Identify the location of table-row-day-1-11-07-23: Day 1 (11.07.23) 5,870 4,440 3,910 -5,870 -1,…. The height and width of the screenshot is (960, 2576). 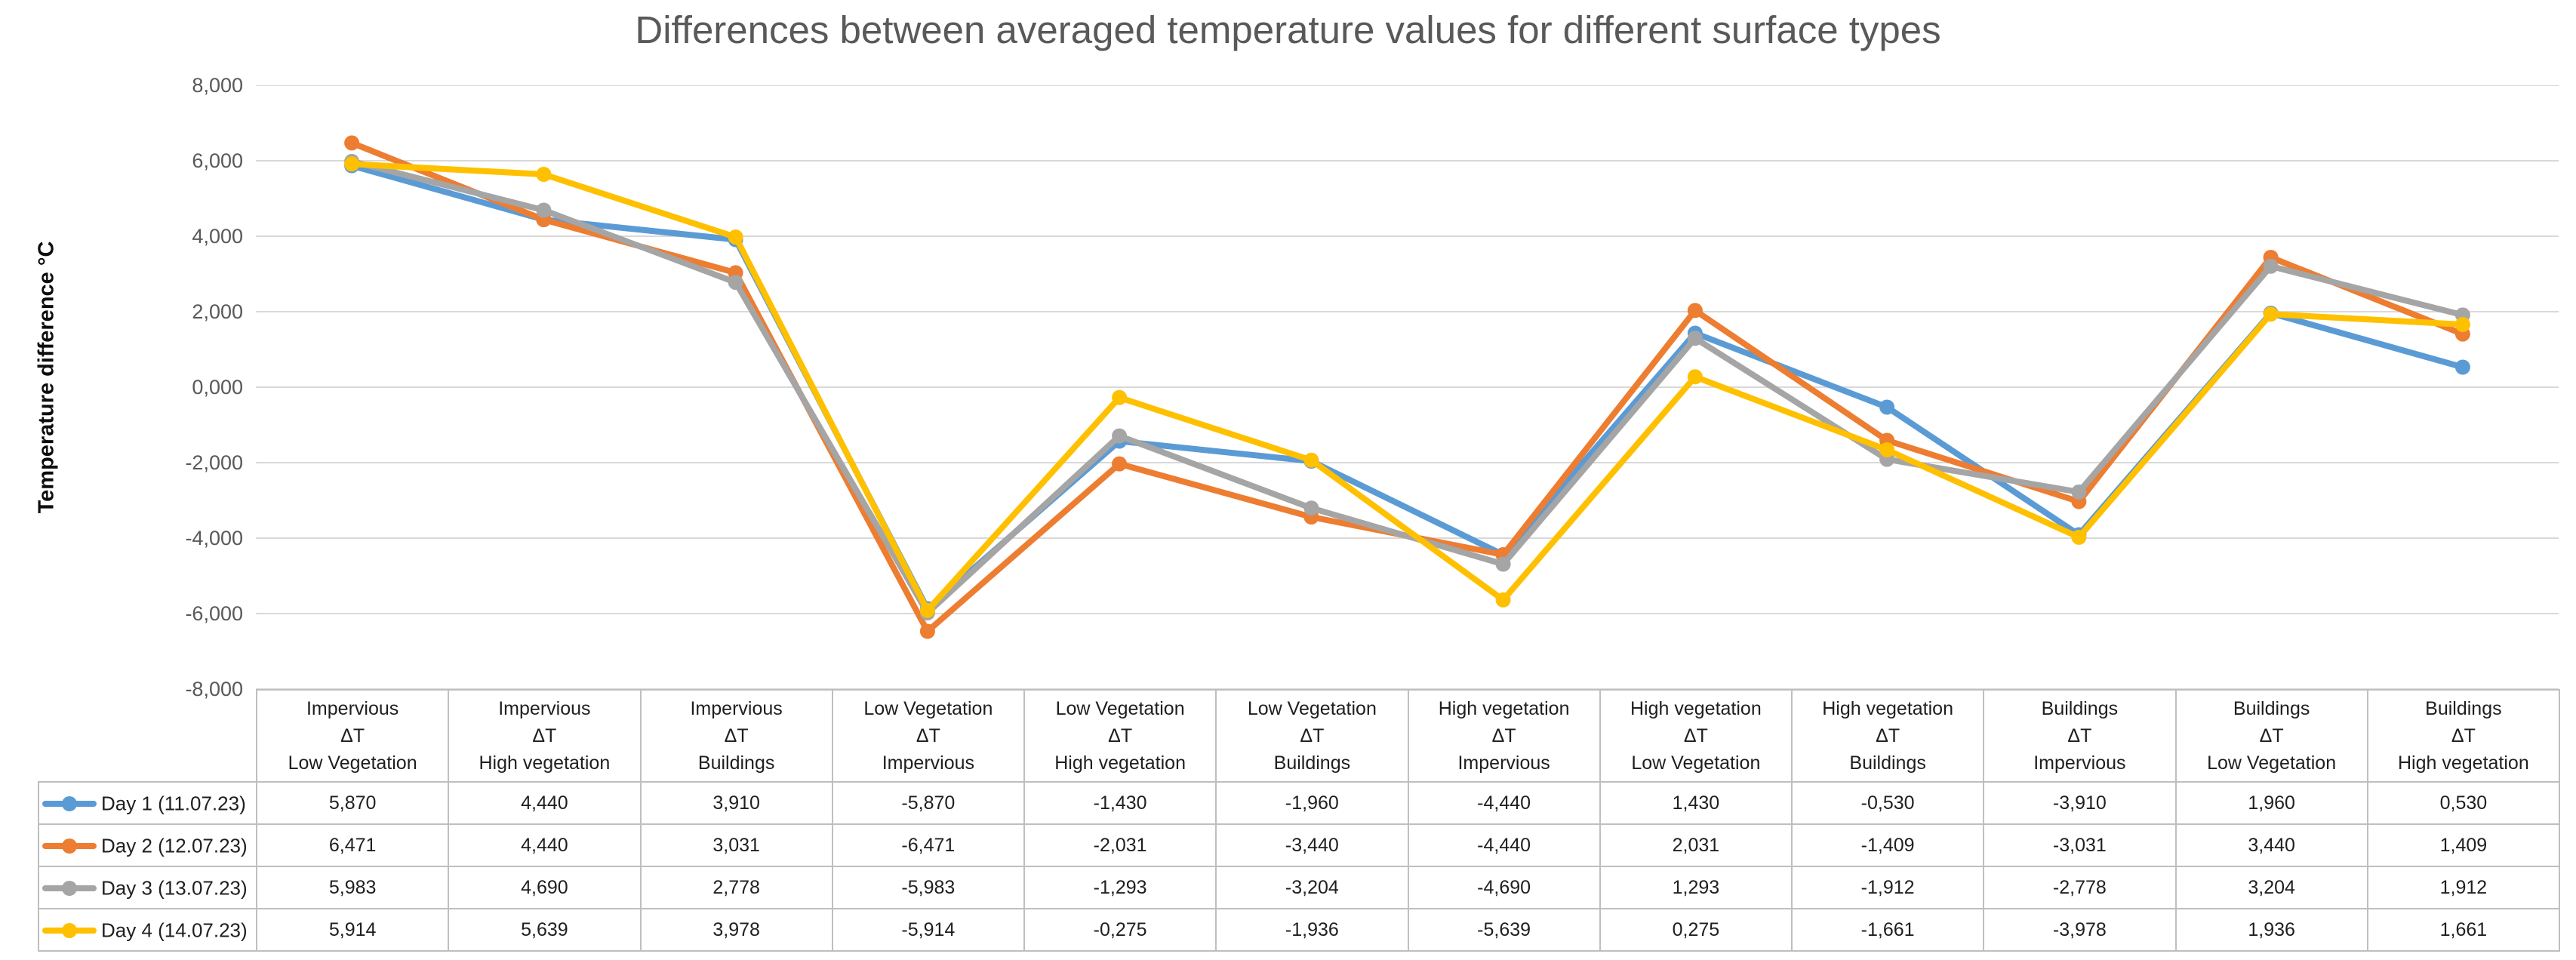
(1299, 803).